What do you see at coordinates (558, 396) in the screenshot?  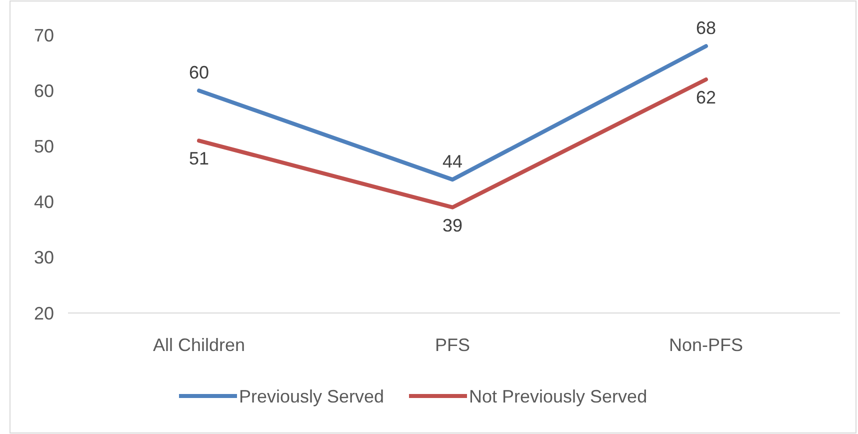 I see `legend-label: Not Previously Served` at bounding box center [558, 396].